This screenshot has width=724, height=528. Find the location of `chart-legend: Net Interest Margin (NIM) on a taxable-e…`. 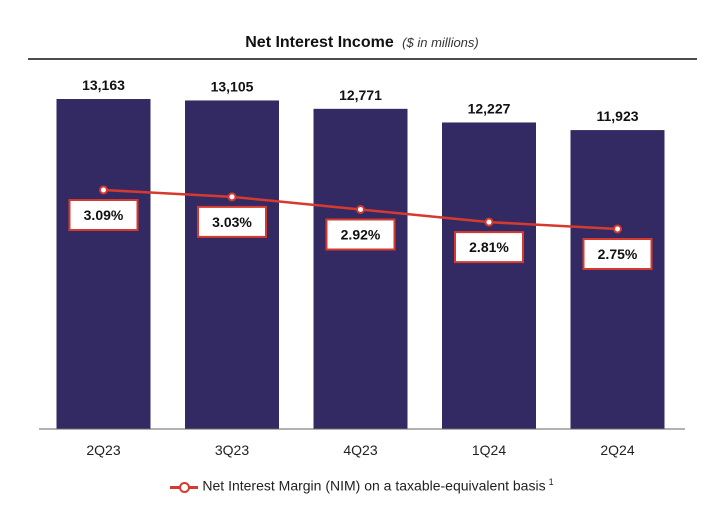

chart-legend: Net Interest Margin (NIM) on a taxable-e… is located at coordinates (362, 485).